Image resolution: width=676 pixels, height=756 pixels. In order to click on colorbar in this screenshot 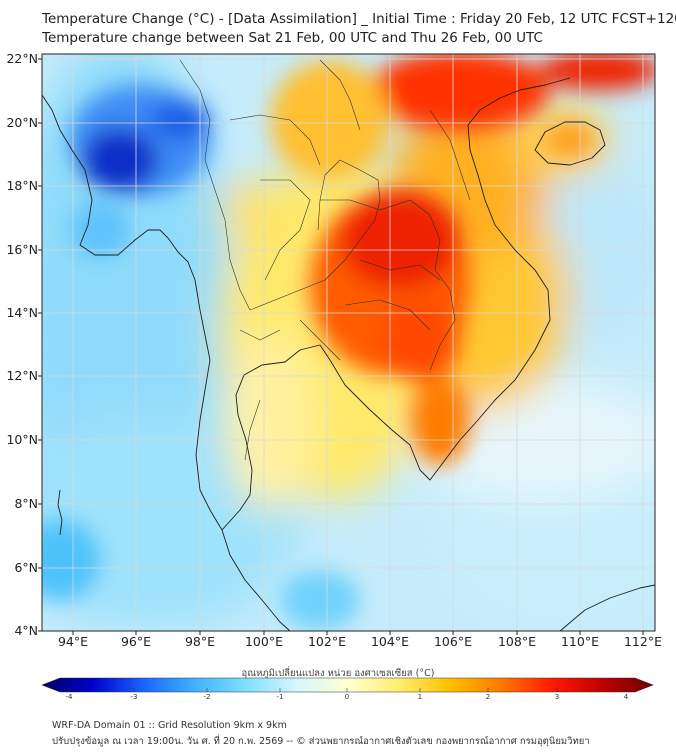, I will do `click(347, 685)`.